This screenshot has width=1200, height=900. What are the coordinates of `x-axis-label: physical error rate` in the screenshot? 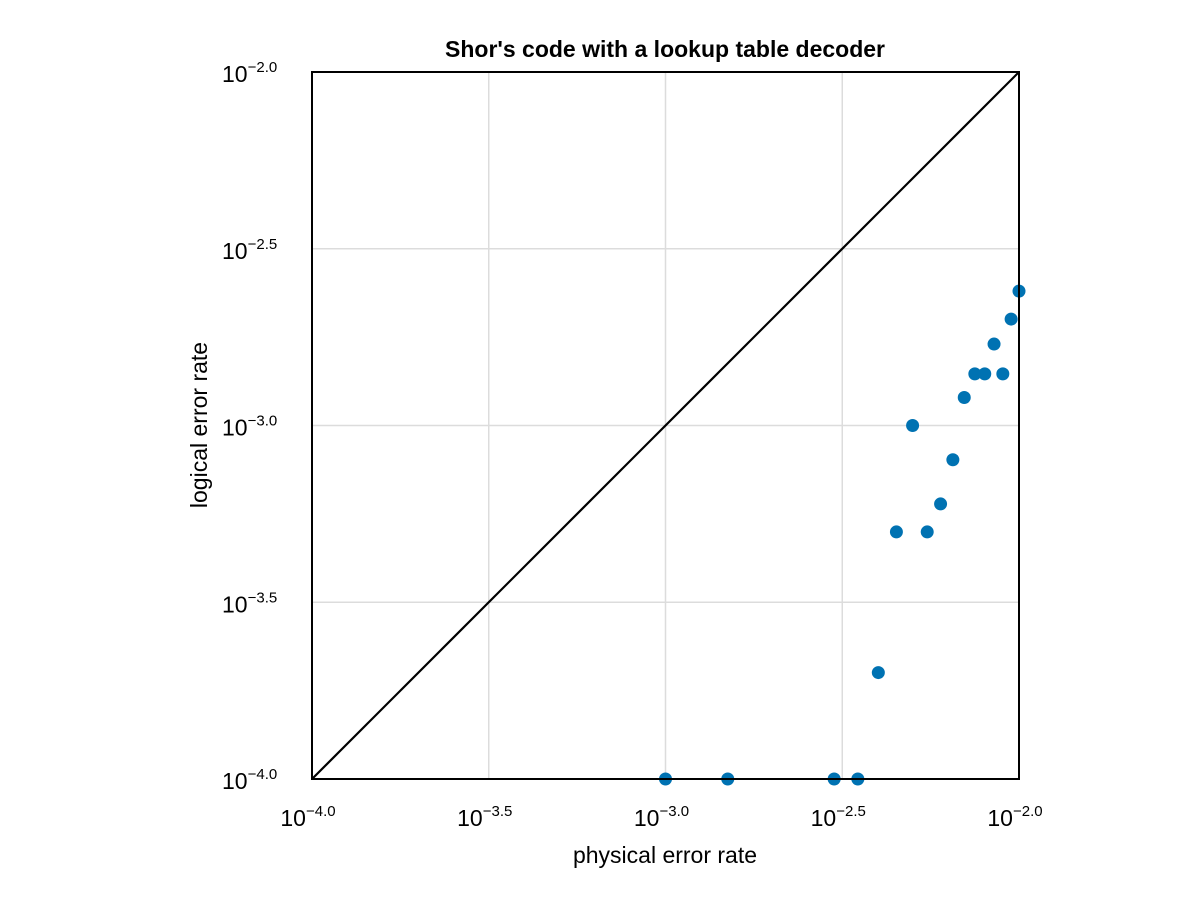 It's located at (665, 855).